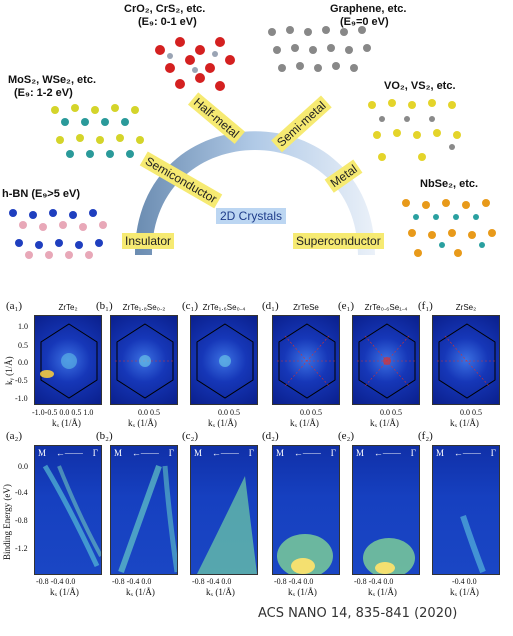 The image size is (513, 636). Describe the element at coordinates (21, 398) in the screenshot. I see `fs-ytick: -1.0` at that location.